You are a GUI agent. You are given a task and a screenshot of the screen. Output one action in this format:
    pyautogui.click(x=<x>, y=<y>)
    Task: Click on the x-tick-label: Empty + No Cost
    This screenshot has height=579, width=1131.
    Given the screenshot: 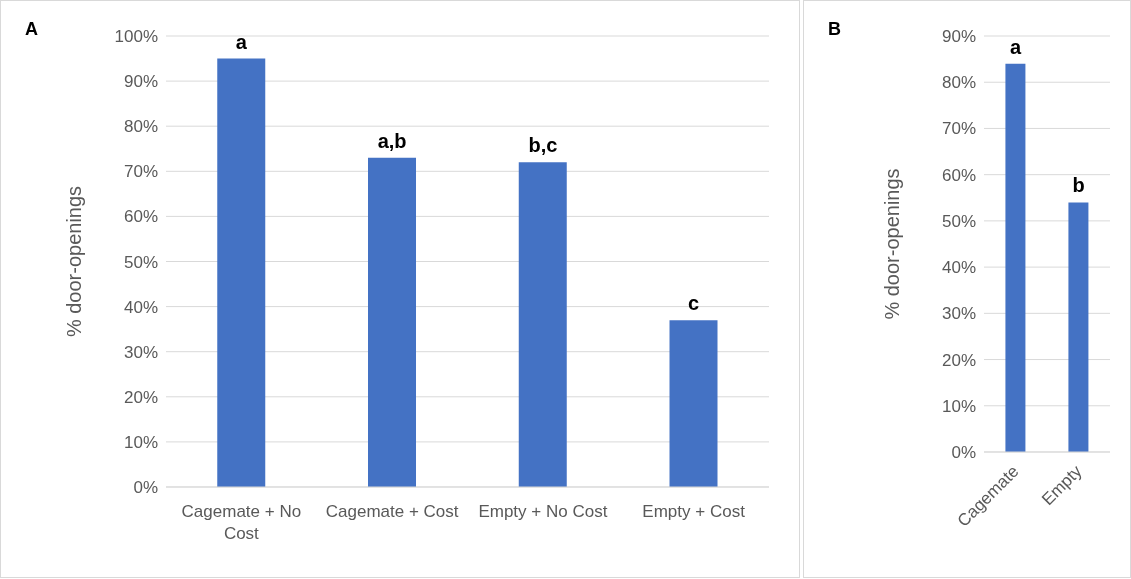 What is the action you would take?
    pyautogui.click(x=543, y=511)
    